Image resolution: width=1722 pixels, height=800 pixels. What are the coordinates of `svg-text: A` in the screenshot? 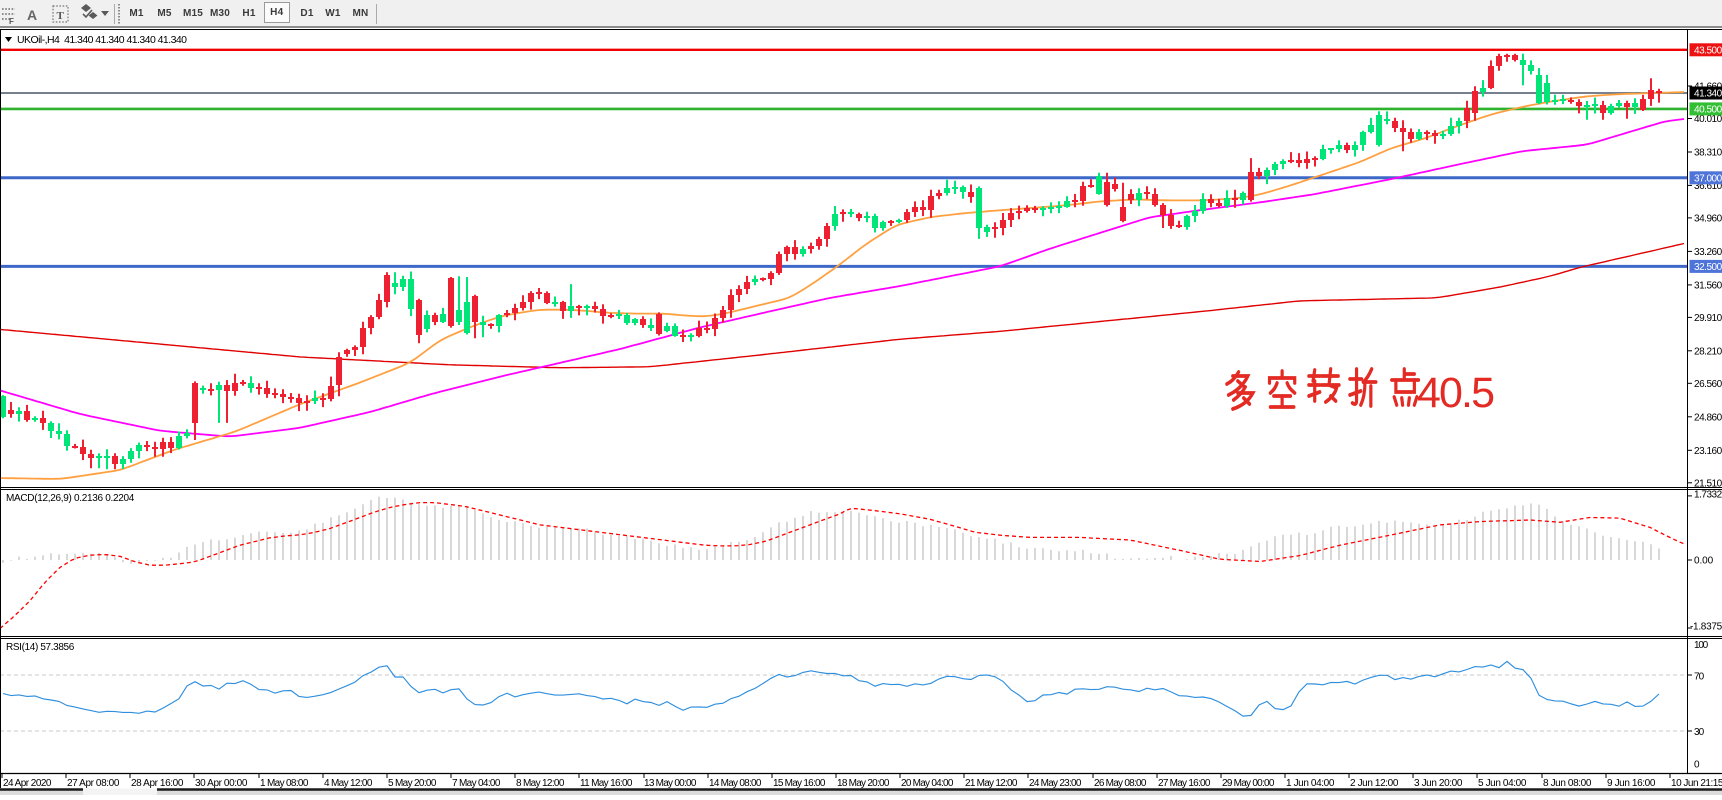 It's located at (32, 15).